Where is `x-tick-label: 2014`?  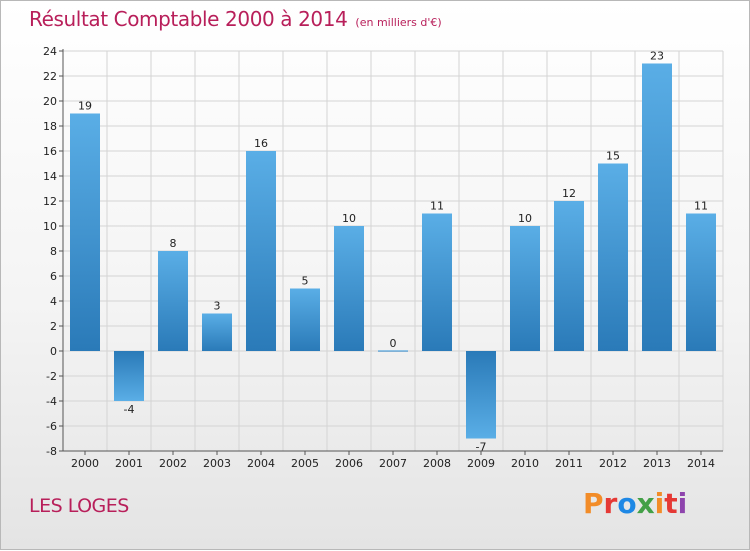
x-tick-label: 2014 is located at coordinates (701, 463).